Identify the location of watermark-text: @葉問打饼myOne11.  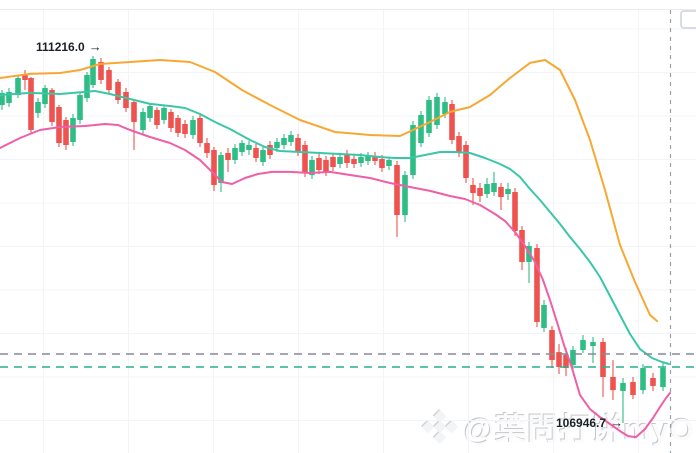
(580, 429).